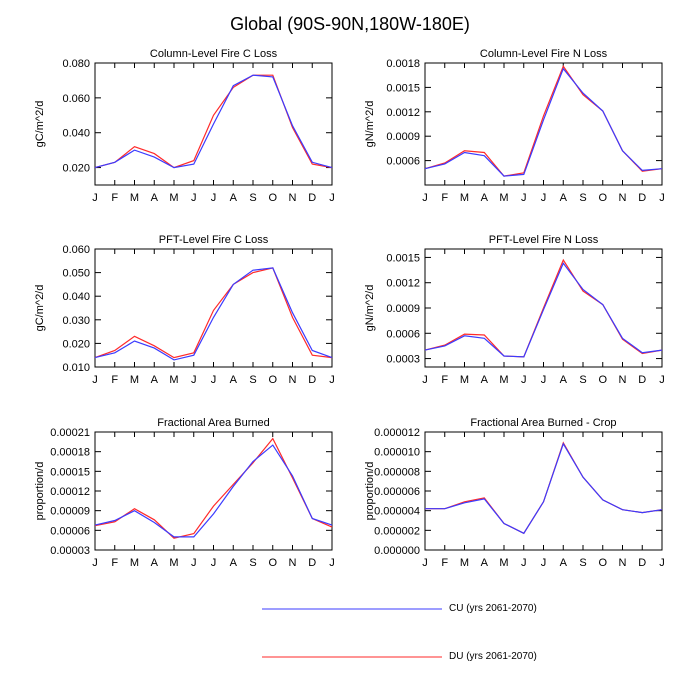 This screenshot has height=700, width=700. Describe the element at coordinates (397, 531) in the screenshot. I see `y-tick-label: 0.000002` at that location.